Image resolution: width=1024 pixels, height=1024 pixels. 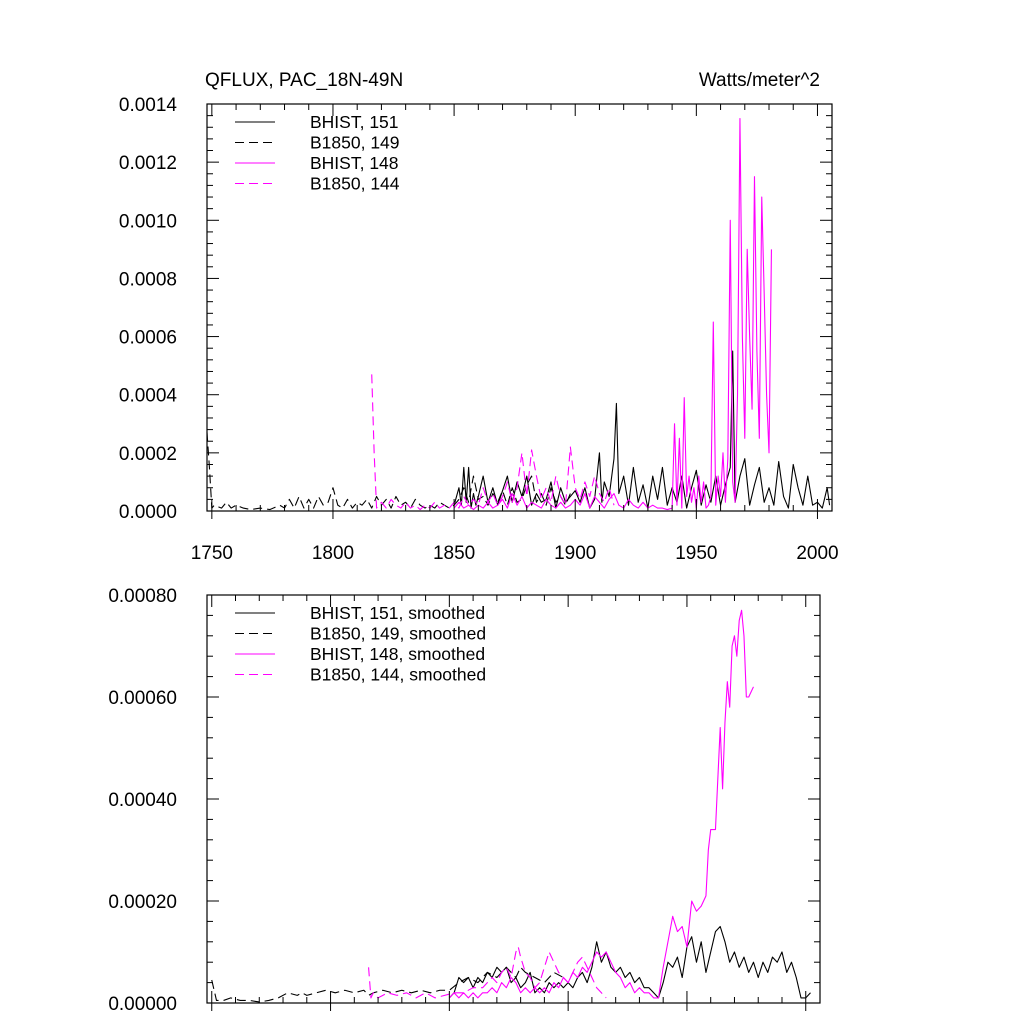 What do you see at coordinates (148, 163) in the screenshot?
I see `top-y-tick-label: 0.0012` at bounding box center [148, 163].